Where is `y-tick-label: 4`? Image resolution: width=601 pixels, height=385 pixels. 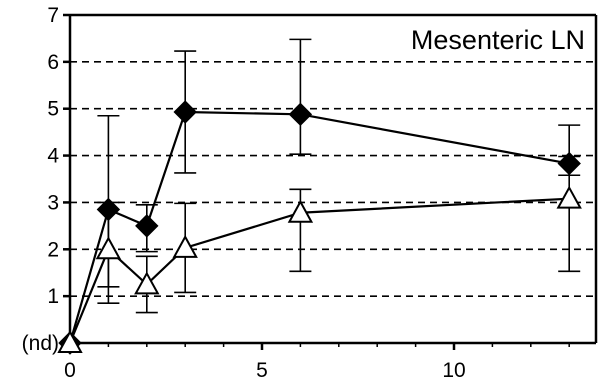
y-tick-label: 4 is located at coordinates (53, 156).